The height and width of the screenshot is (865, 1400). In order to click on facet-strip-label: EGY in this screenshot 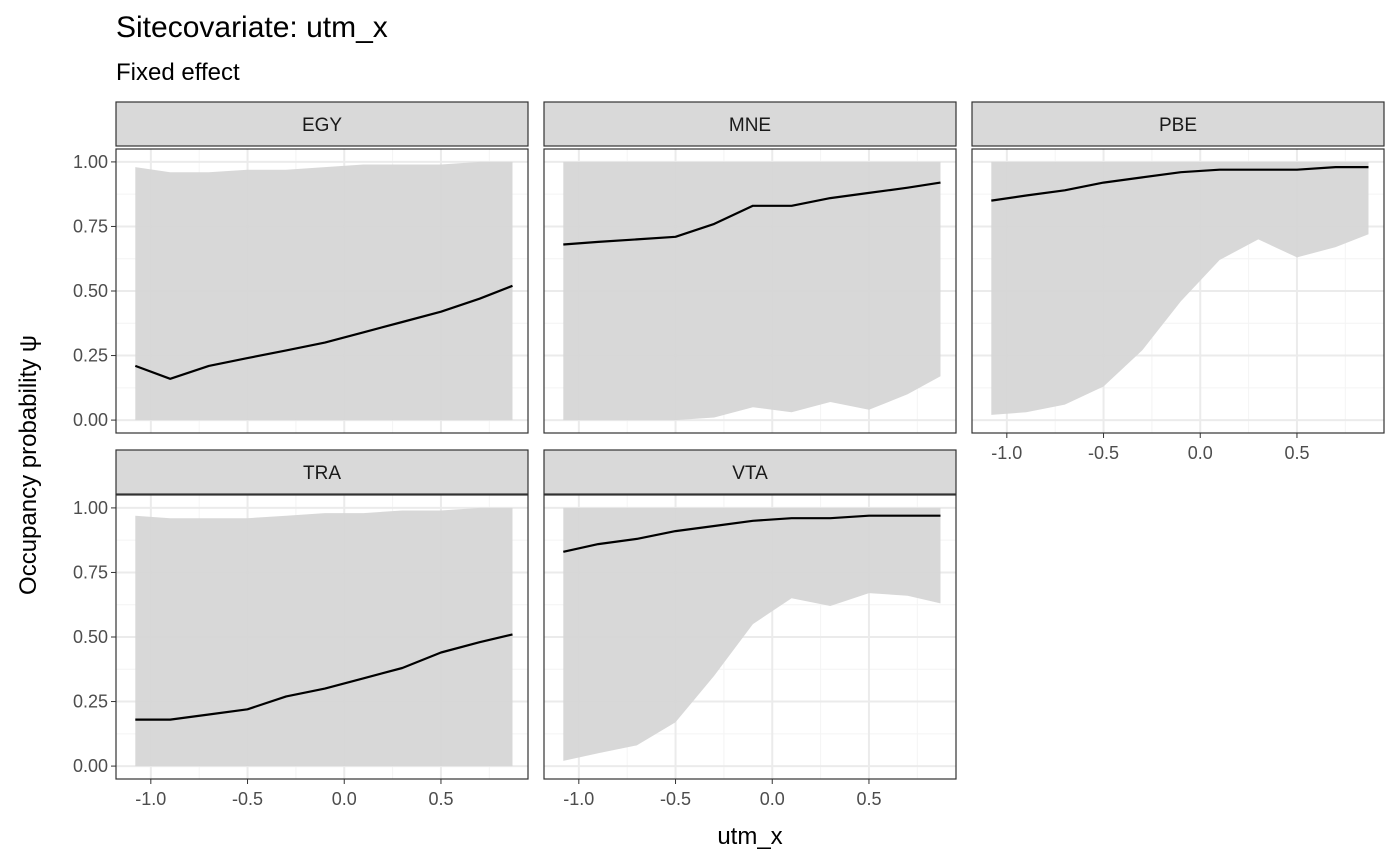, I will do `click(322, 125)`.